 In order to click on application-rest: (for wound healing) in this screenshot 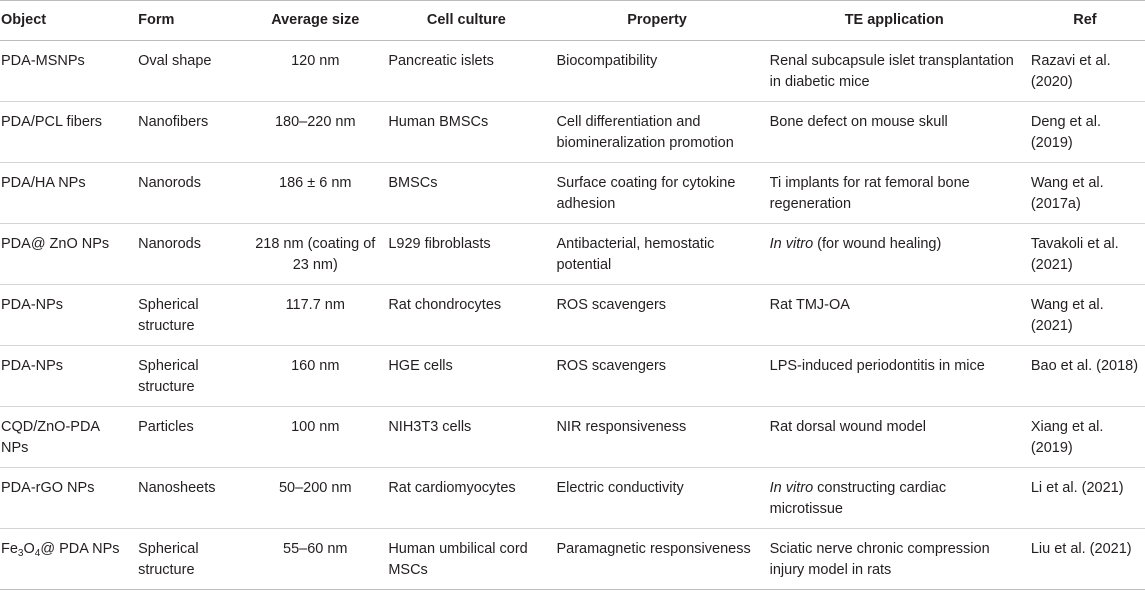, I will do `click(877, 244)`.